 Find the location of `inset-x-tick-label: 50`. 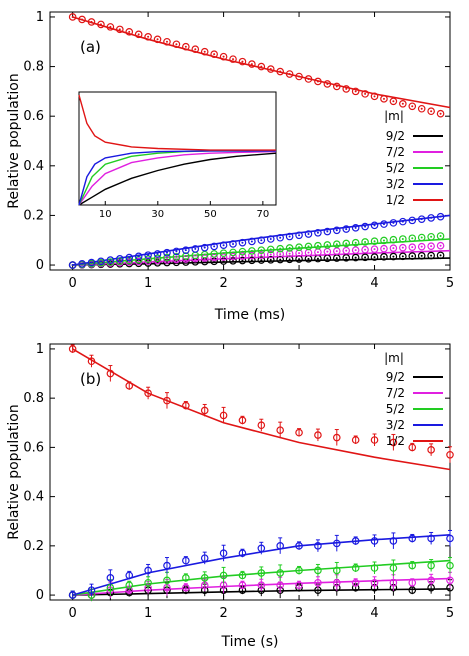

inset-x-tick-label: 50 is located at coordinates (210, 214).